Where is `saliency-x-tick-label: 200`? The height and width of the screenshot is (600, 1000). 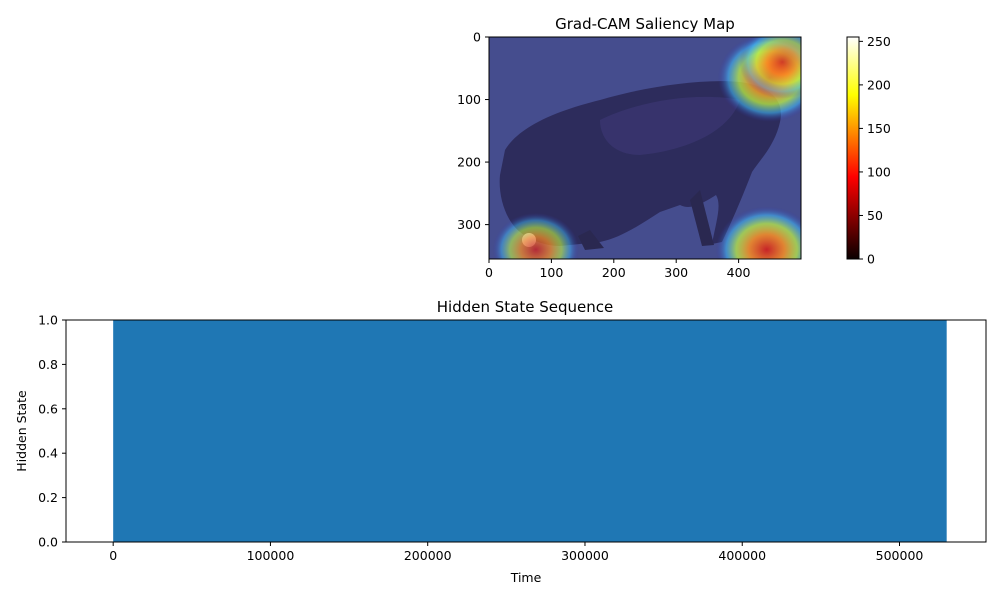 saliency-x-tick-label: 200 is located at coordinates (614, 272).